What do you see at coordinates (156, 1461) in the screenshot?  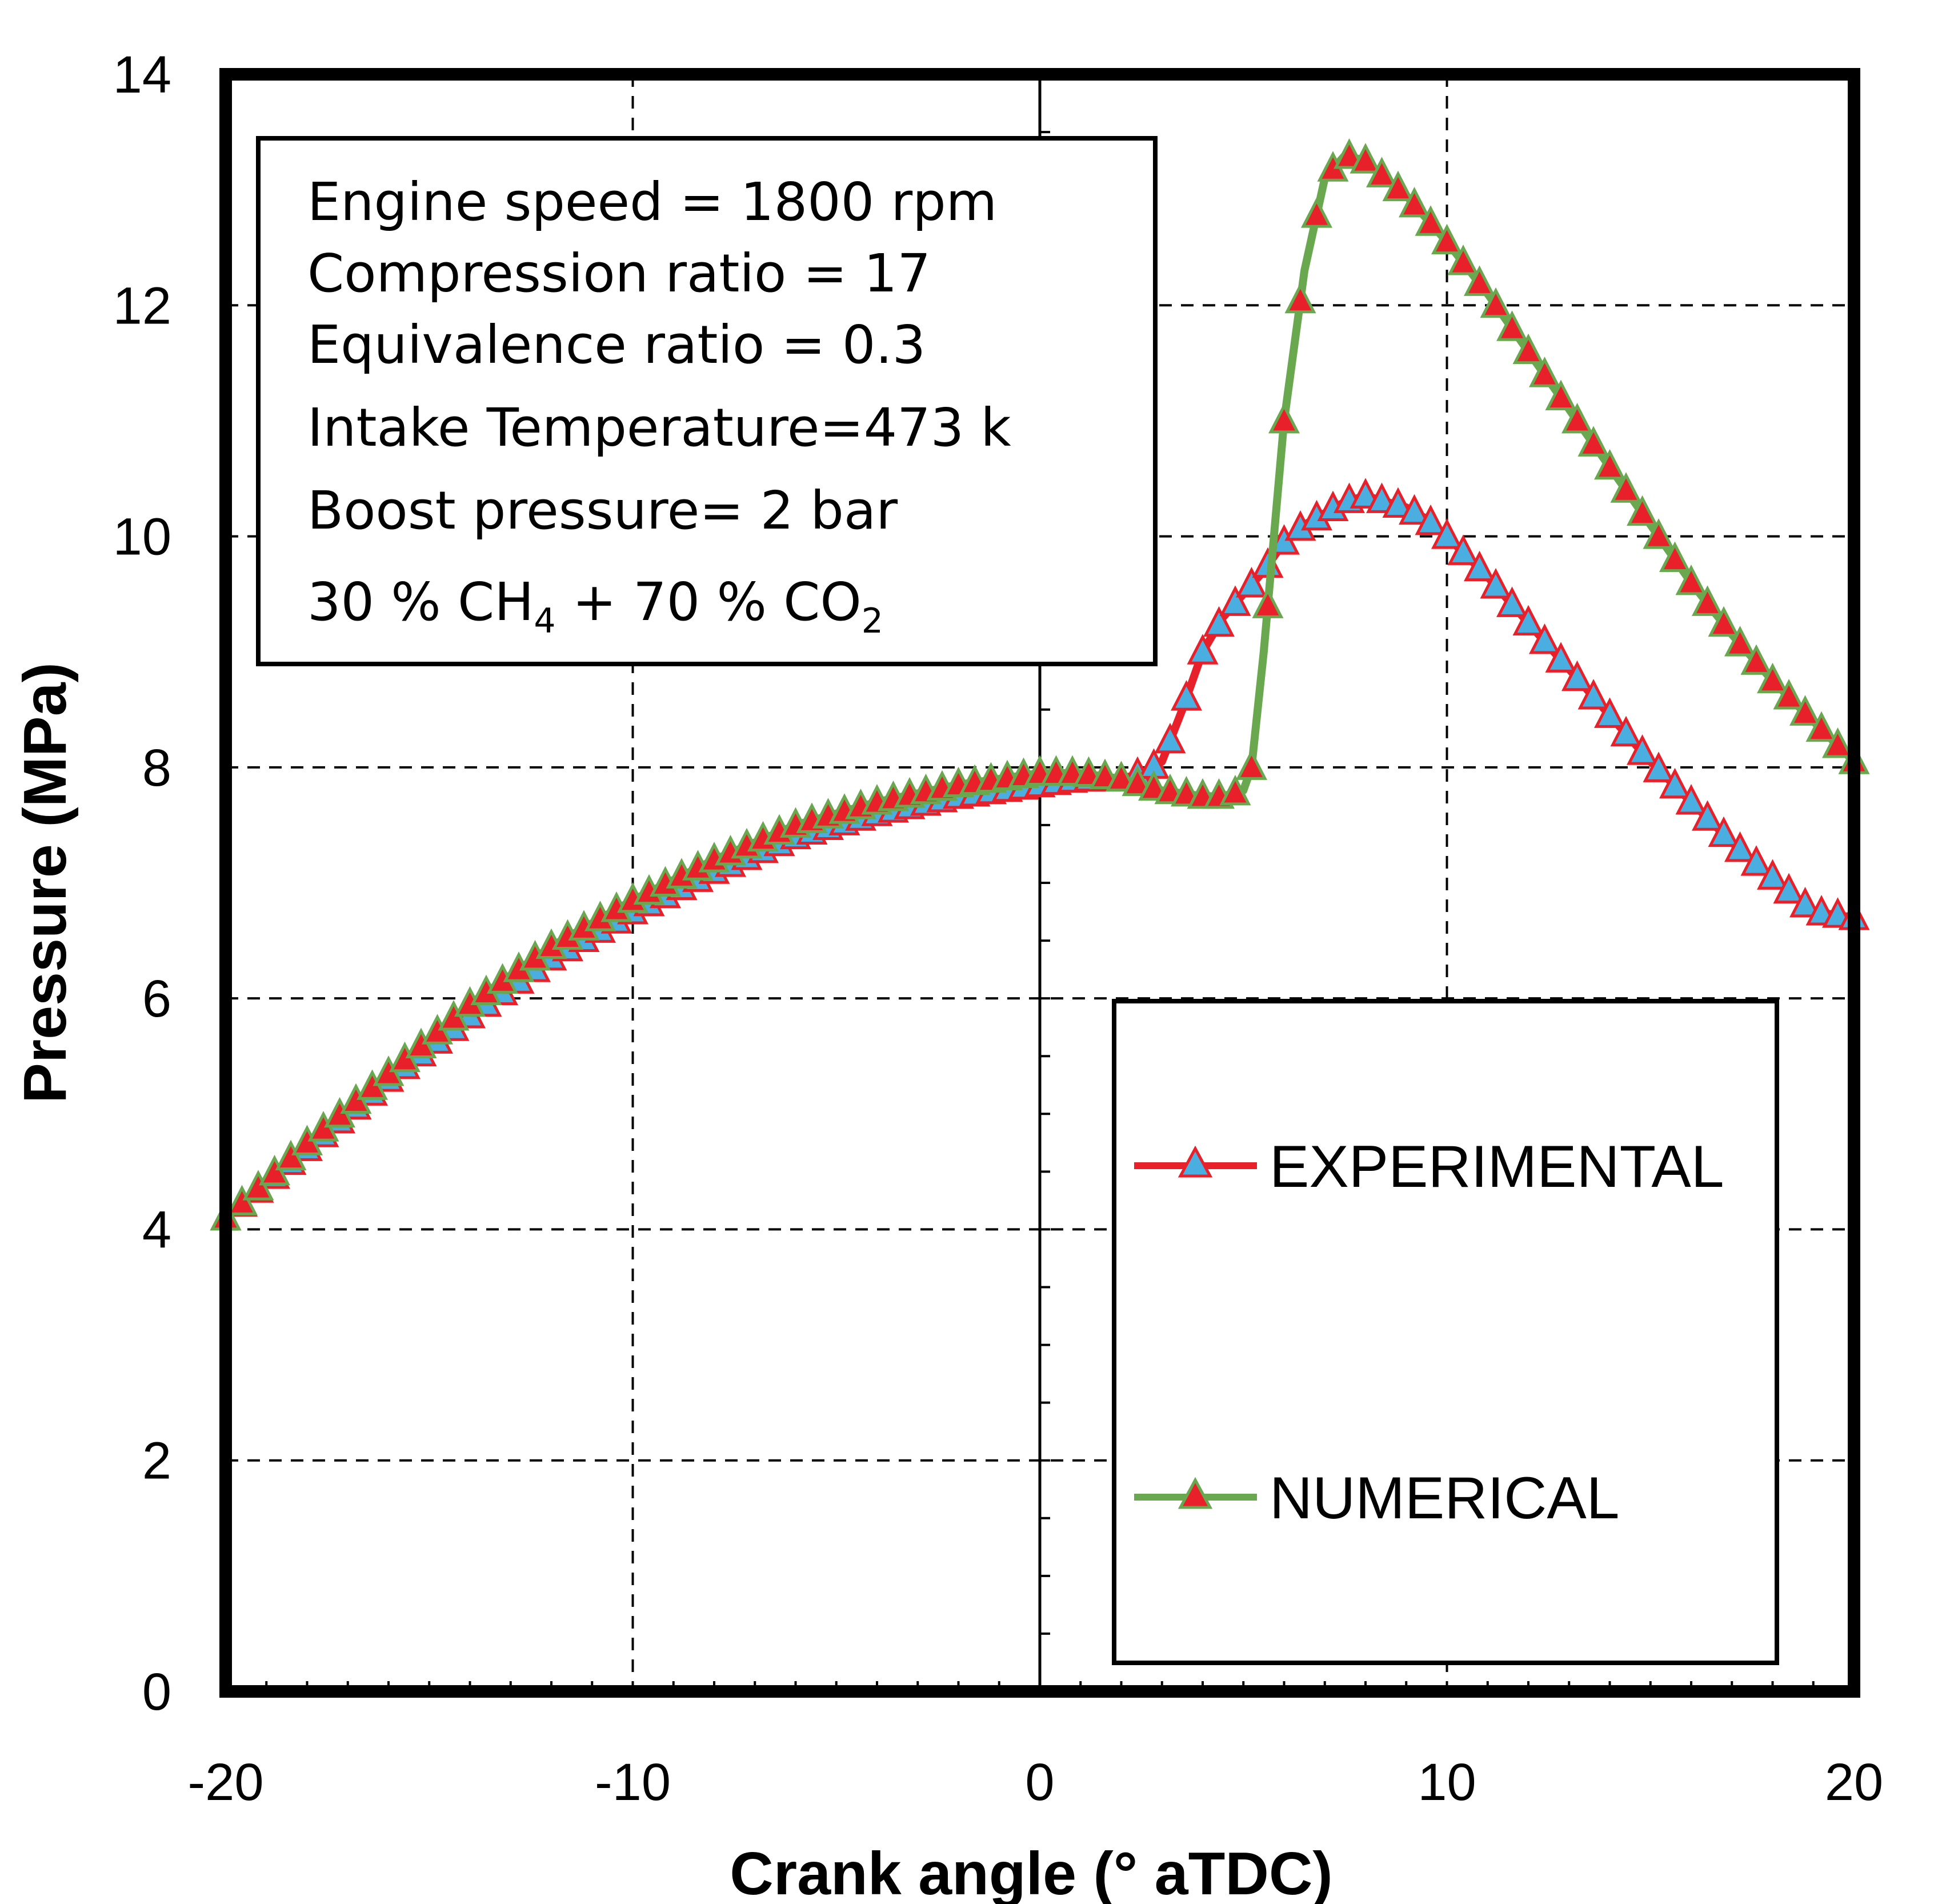 I see `y-tick-label: 2` at bounding box center [156, 1461].